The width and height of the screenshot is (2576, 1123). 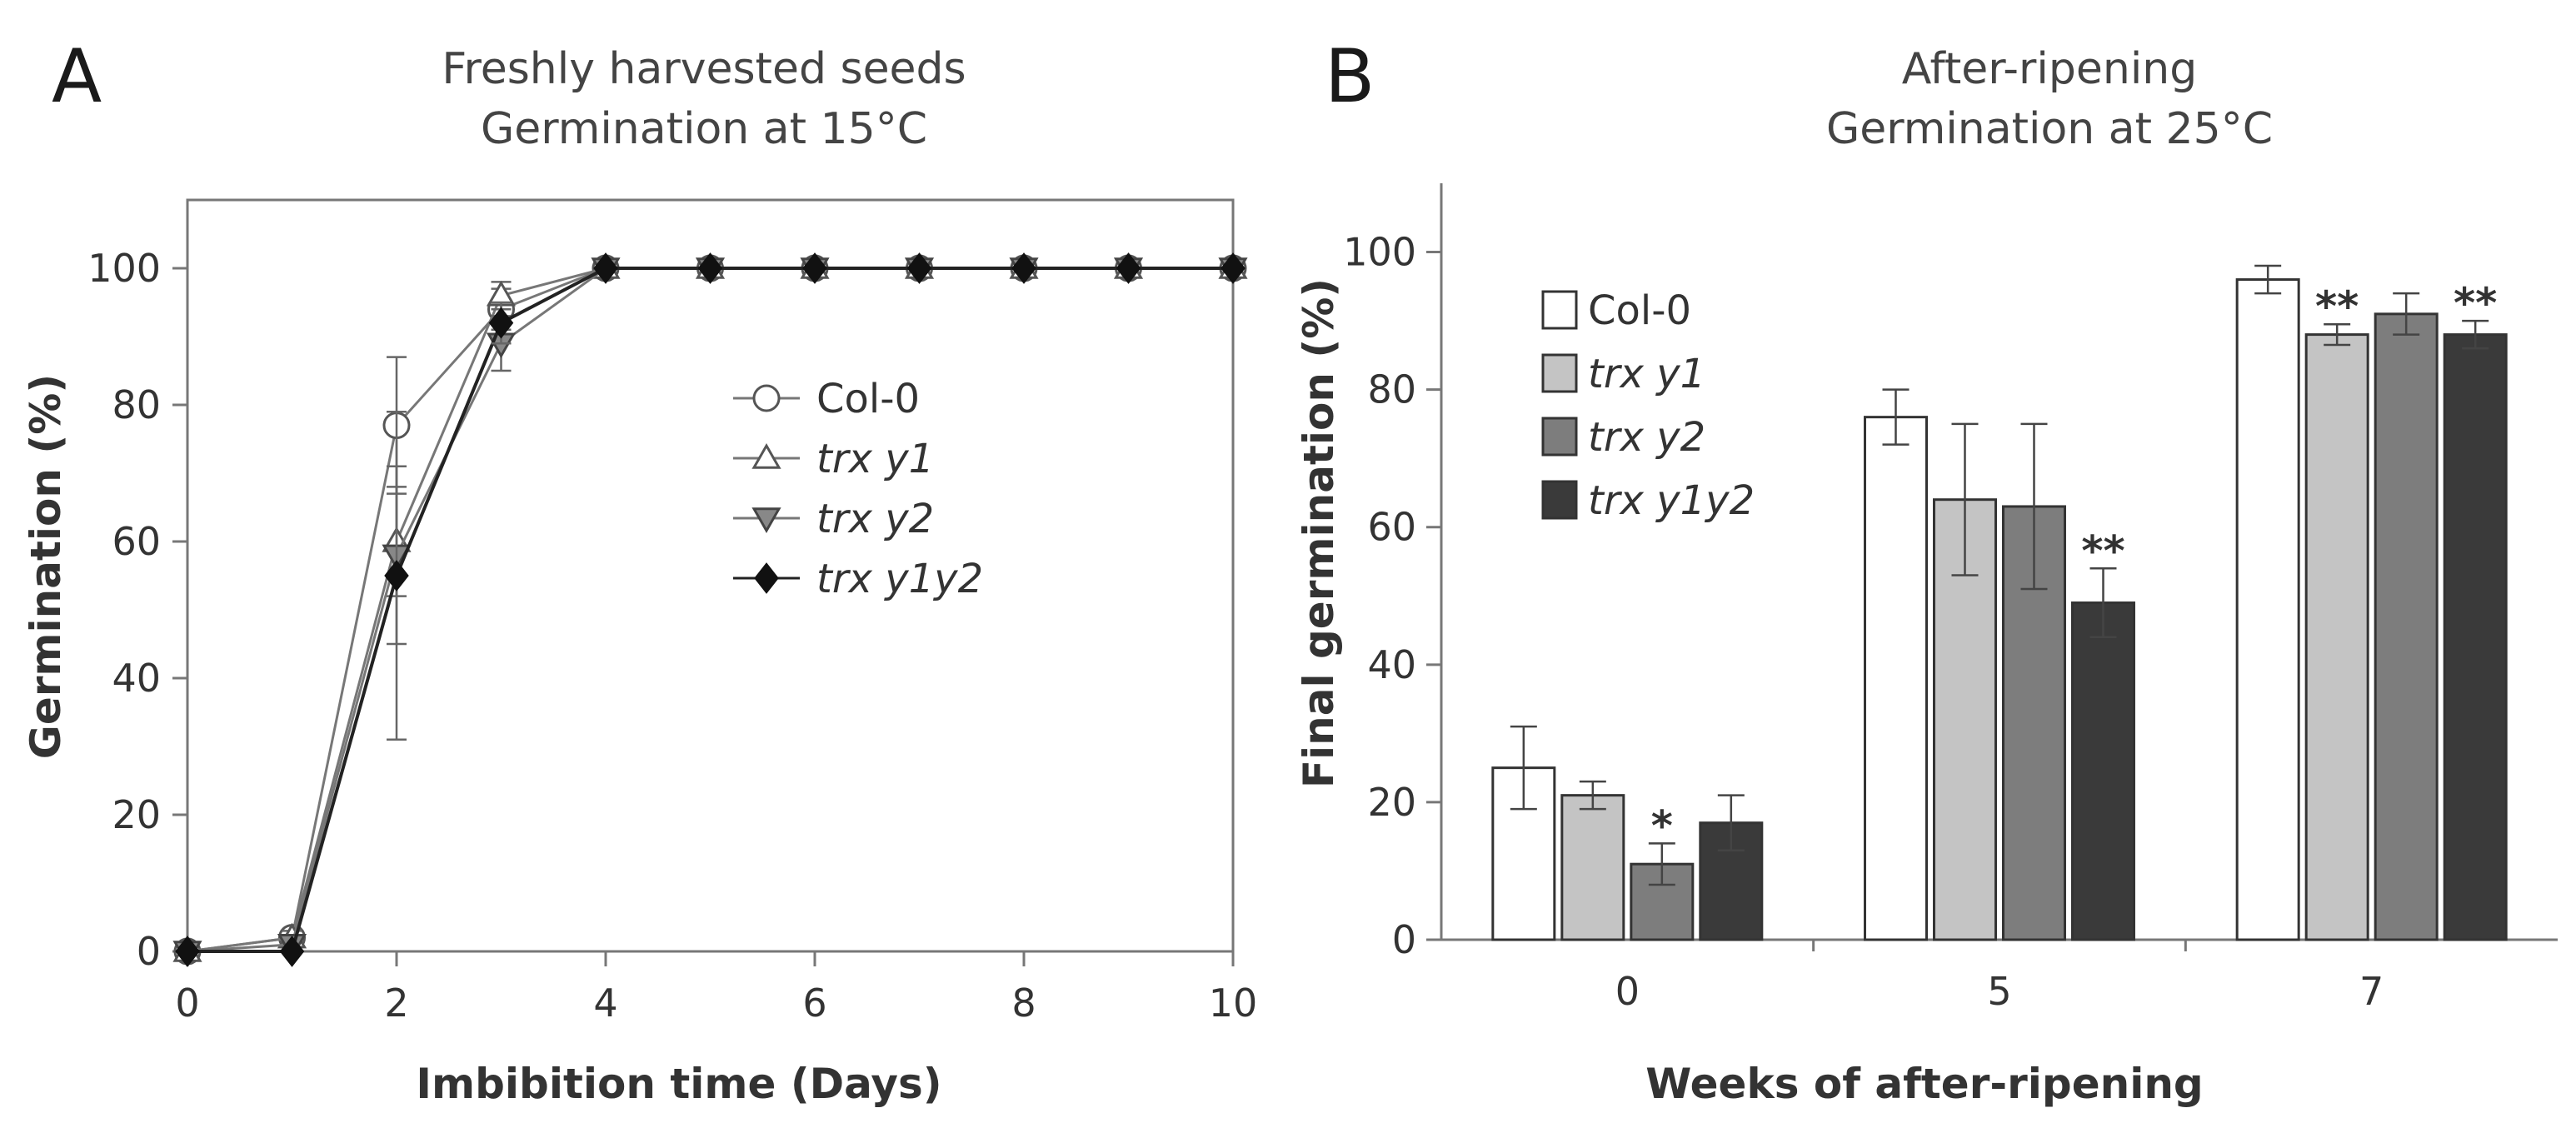 What do you see at coordinates (46, 566) in the screenshot?
I see `panel-a-y-axis-label: Germination (%)` at bounding box center [46, 566].